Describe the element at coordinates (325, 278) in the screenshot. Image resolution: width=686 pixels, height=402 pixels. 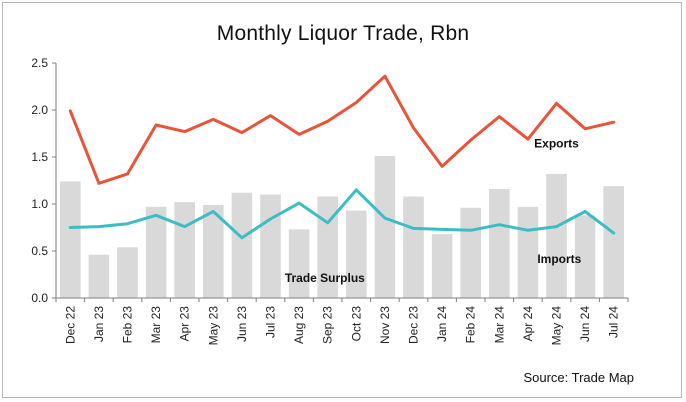
I see `series-label: Trade Surplus` at that location.